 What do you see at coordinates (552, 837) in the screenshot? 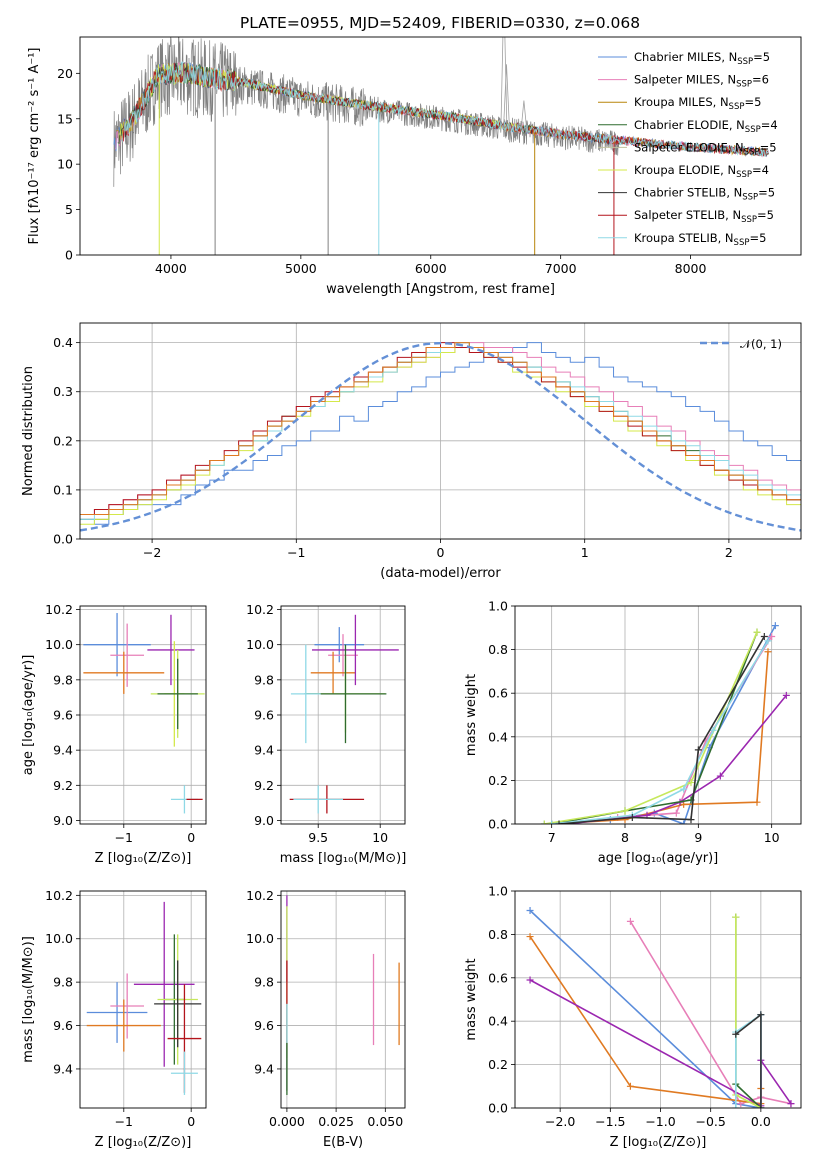
I see `mass_weight_vs_age-xtick-label: 7` at bounding box center [552, 837].